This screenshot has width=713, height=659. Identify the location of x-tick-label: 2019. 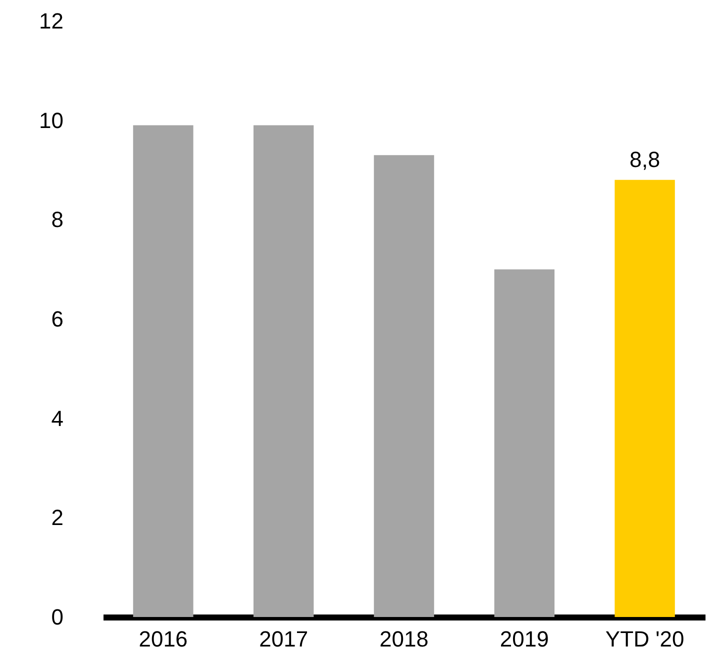
(524, 639).